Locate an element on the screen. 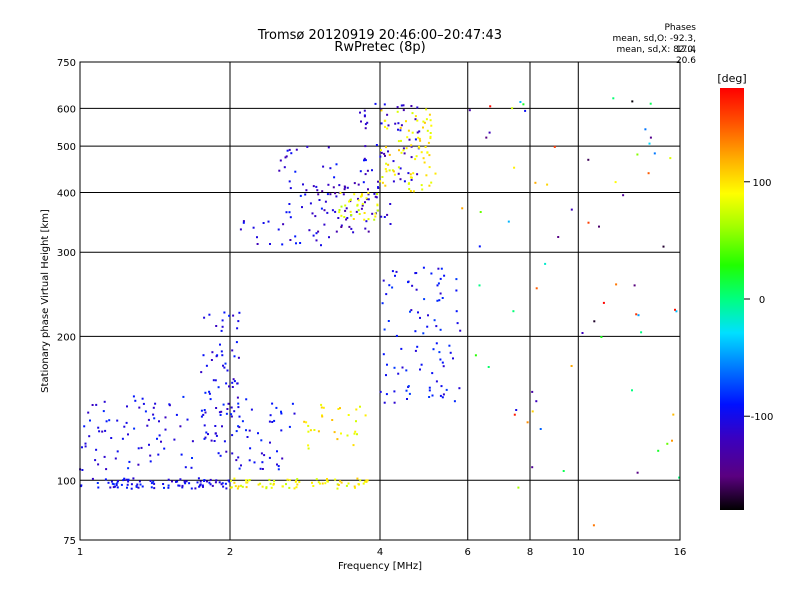 This screenshot has width=800, height=600. y-tick-label: 600 is located at coordinates (66, 109).